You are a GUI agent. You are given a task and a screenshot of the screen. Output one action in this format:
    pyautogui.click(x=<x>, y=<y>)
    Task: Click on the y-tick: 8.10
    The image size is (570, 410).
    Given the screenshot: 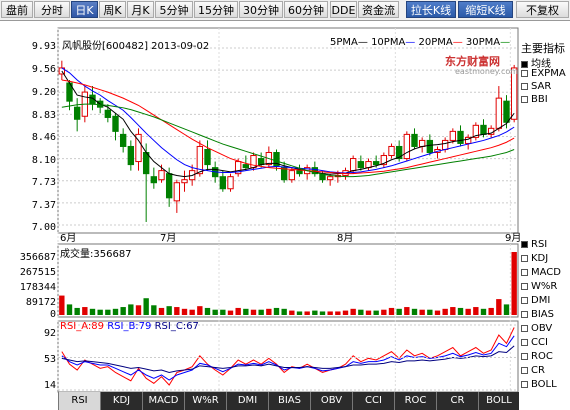 What is the action you would take?
    pyautogui.click(x=43, y=160)
    